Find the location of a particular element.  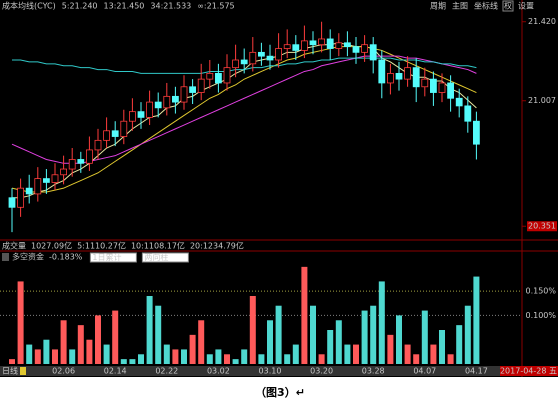

volume-info: 20:1234.79亿 is located at coordinates (217, 246).